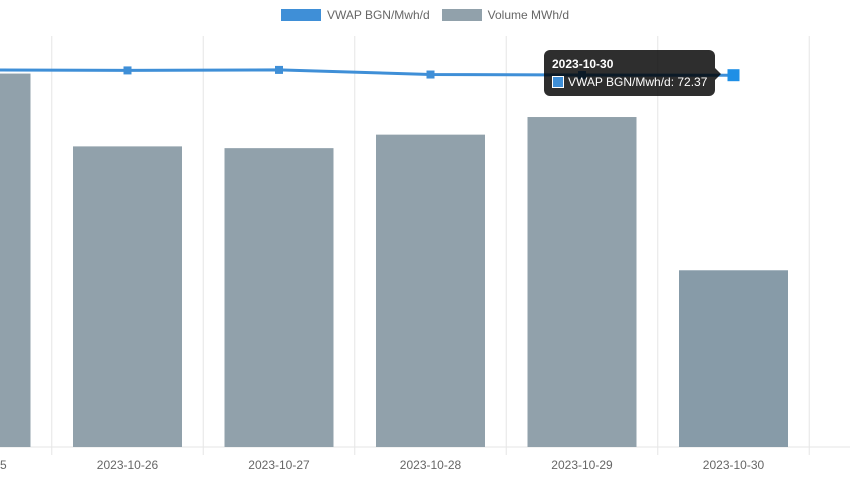 The width and height of the screenshot is (850, 480). I want to click on chart-tooltip: 2023-10-30 VWAP BGN/Mwh/d: 72.37, so click(633, 73).